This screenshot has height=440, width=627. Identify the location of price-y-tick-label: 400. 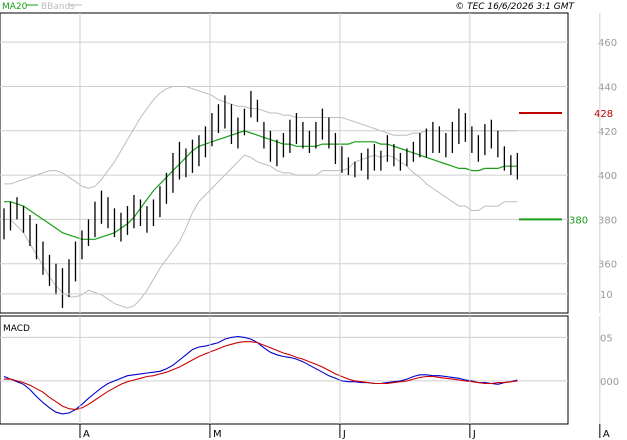
(607, 176).